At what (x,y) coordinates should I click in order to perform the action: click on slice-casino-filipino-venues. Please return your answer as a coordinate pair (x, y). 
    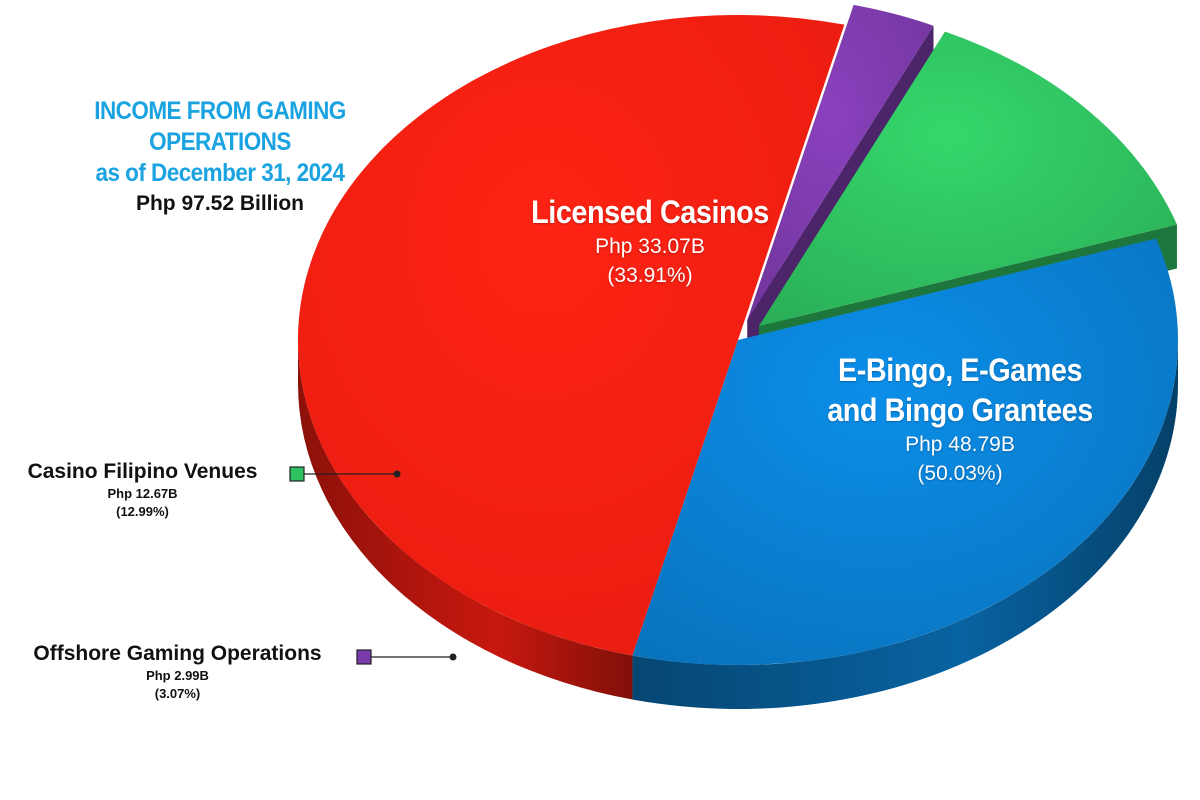
    Looking at the image, I should click on (967, 179).